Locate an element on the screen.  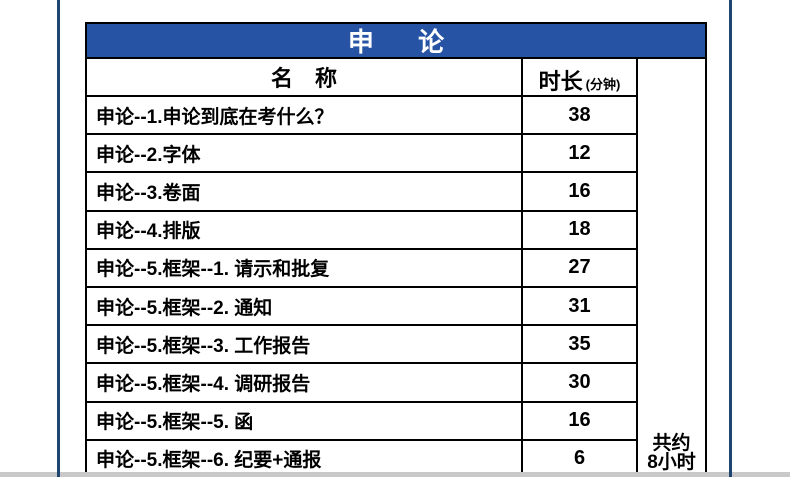
table-row: 申论--5.框架--4. 调研报告 30 is located at coordinates (361, 383).